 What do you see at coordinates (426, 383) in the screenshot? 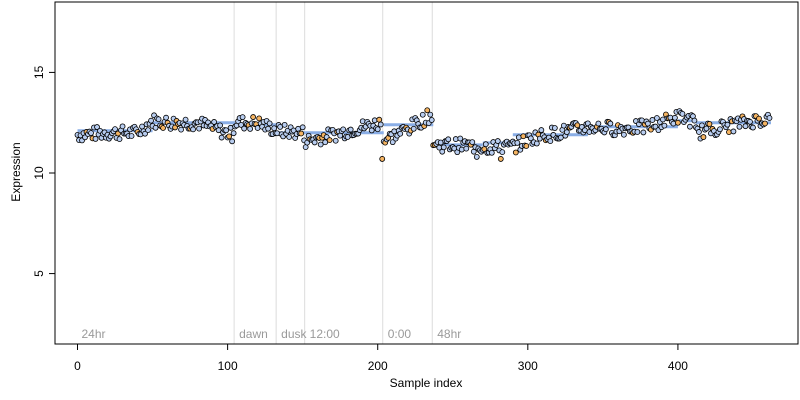
I see `x-axis-title: Sample index` at bounding box center [426, 383].